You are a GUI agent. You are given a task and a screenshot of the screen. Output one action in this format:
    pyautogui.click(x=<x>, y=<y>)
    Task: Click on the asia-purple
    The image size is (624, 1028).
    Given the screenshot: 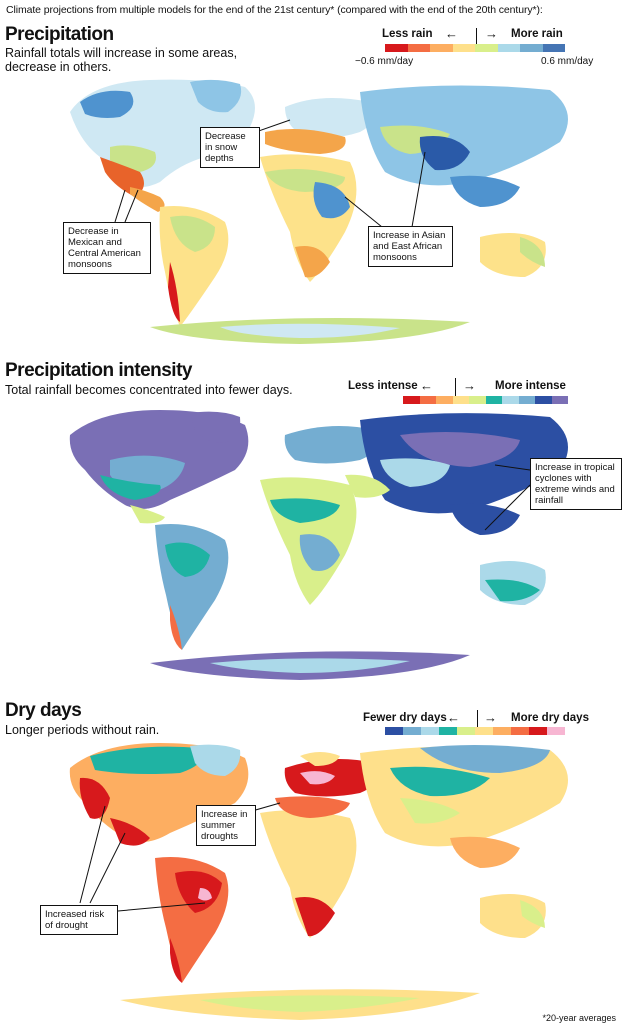 What is the action you would take?
    pyautogui.click(x=460, y=449)
    